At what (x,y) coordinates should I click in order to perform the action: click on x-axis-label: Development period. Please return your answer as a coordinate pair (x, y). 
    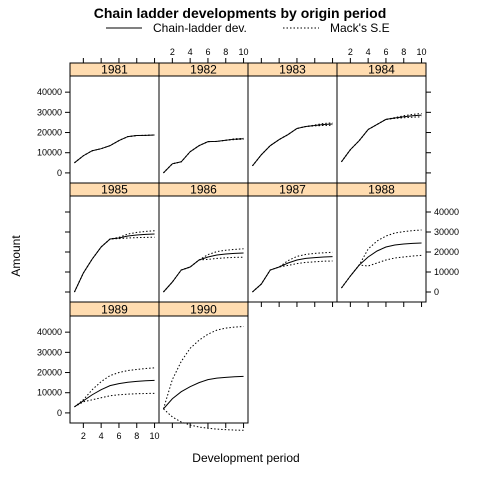
    Looking at the image, I should click on (245, 458).